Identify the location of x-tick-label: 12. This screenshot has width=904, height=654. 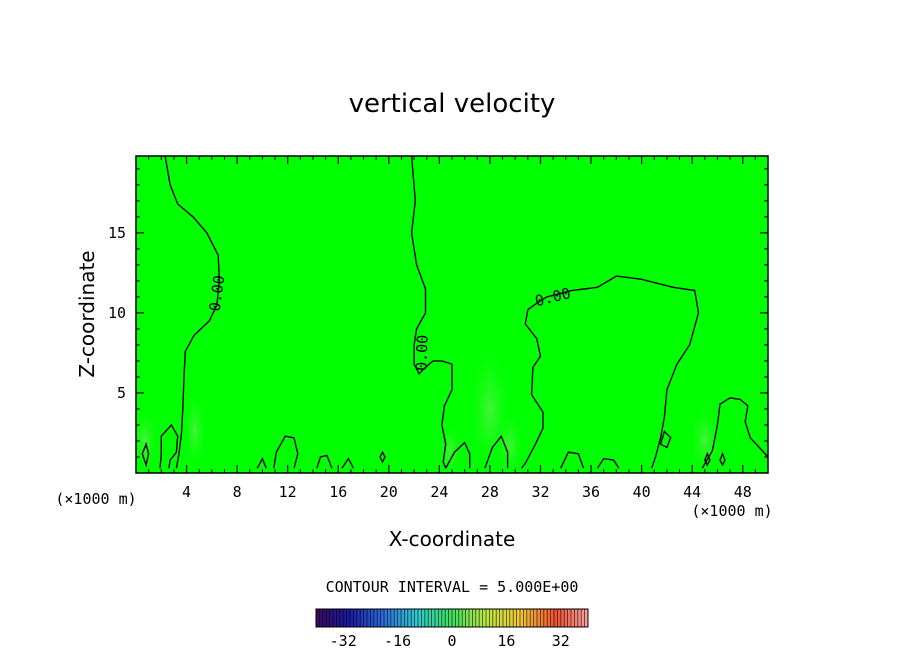
(288, 492).